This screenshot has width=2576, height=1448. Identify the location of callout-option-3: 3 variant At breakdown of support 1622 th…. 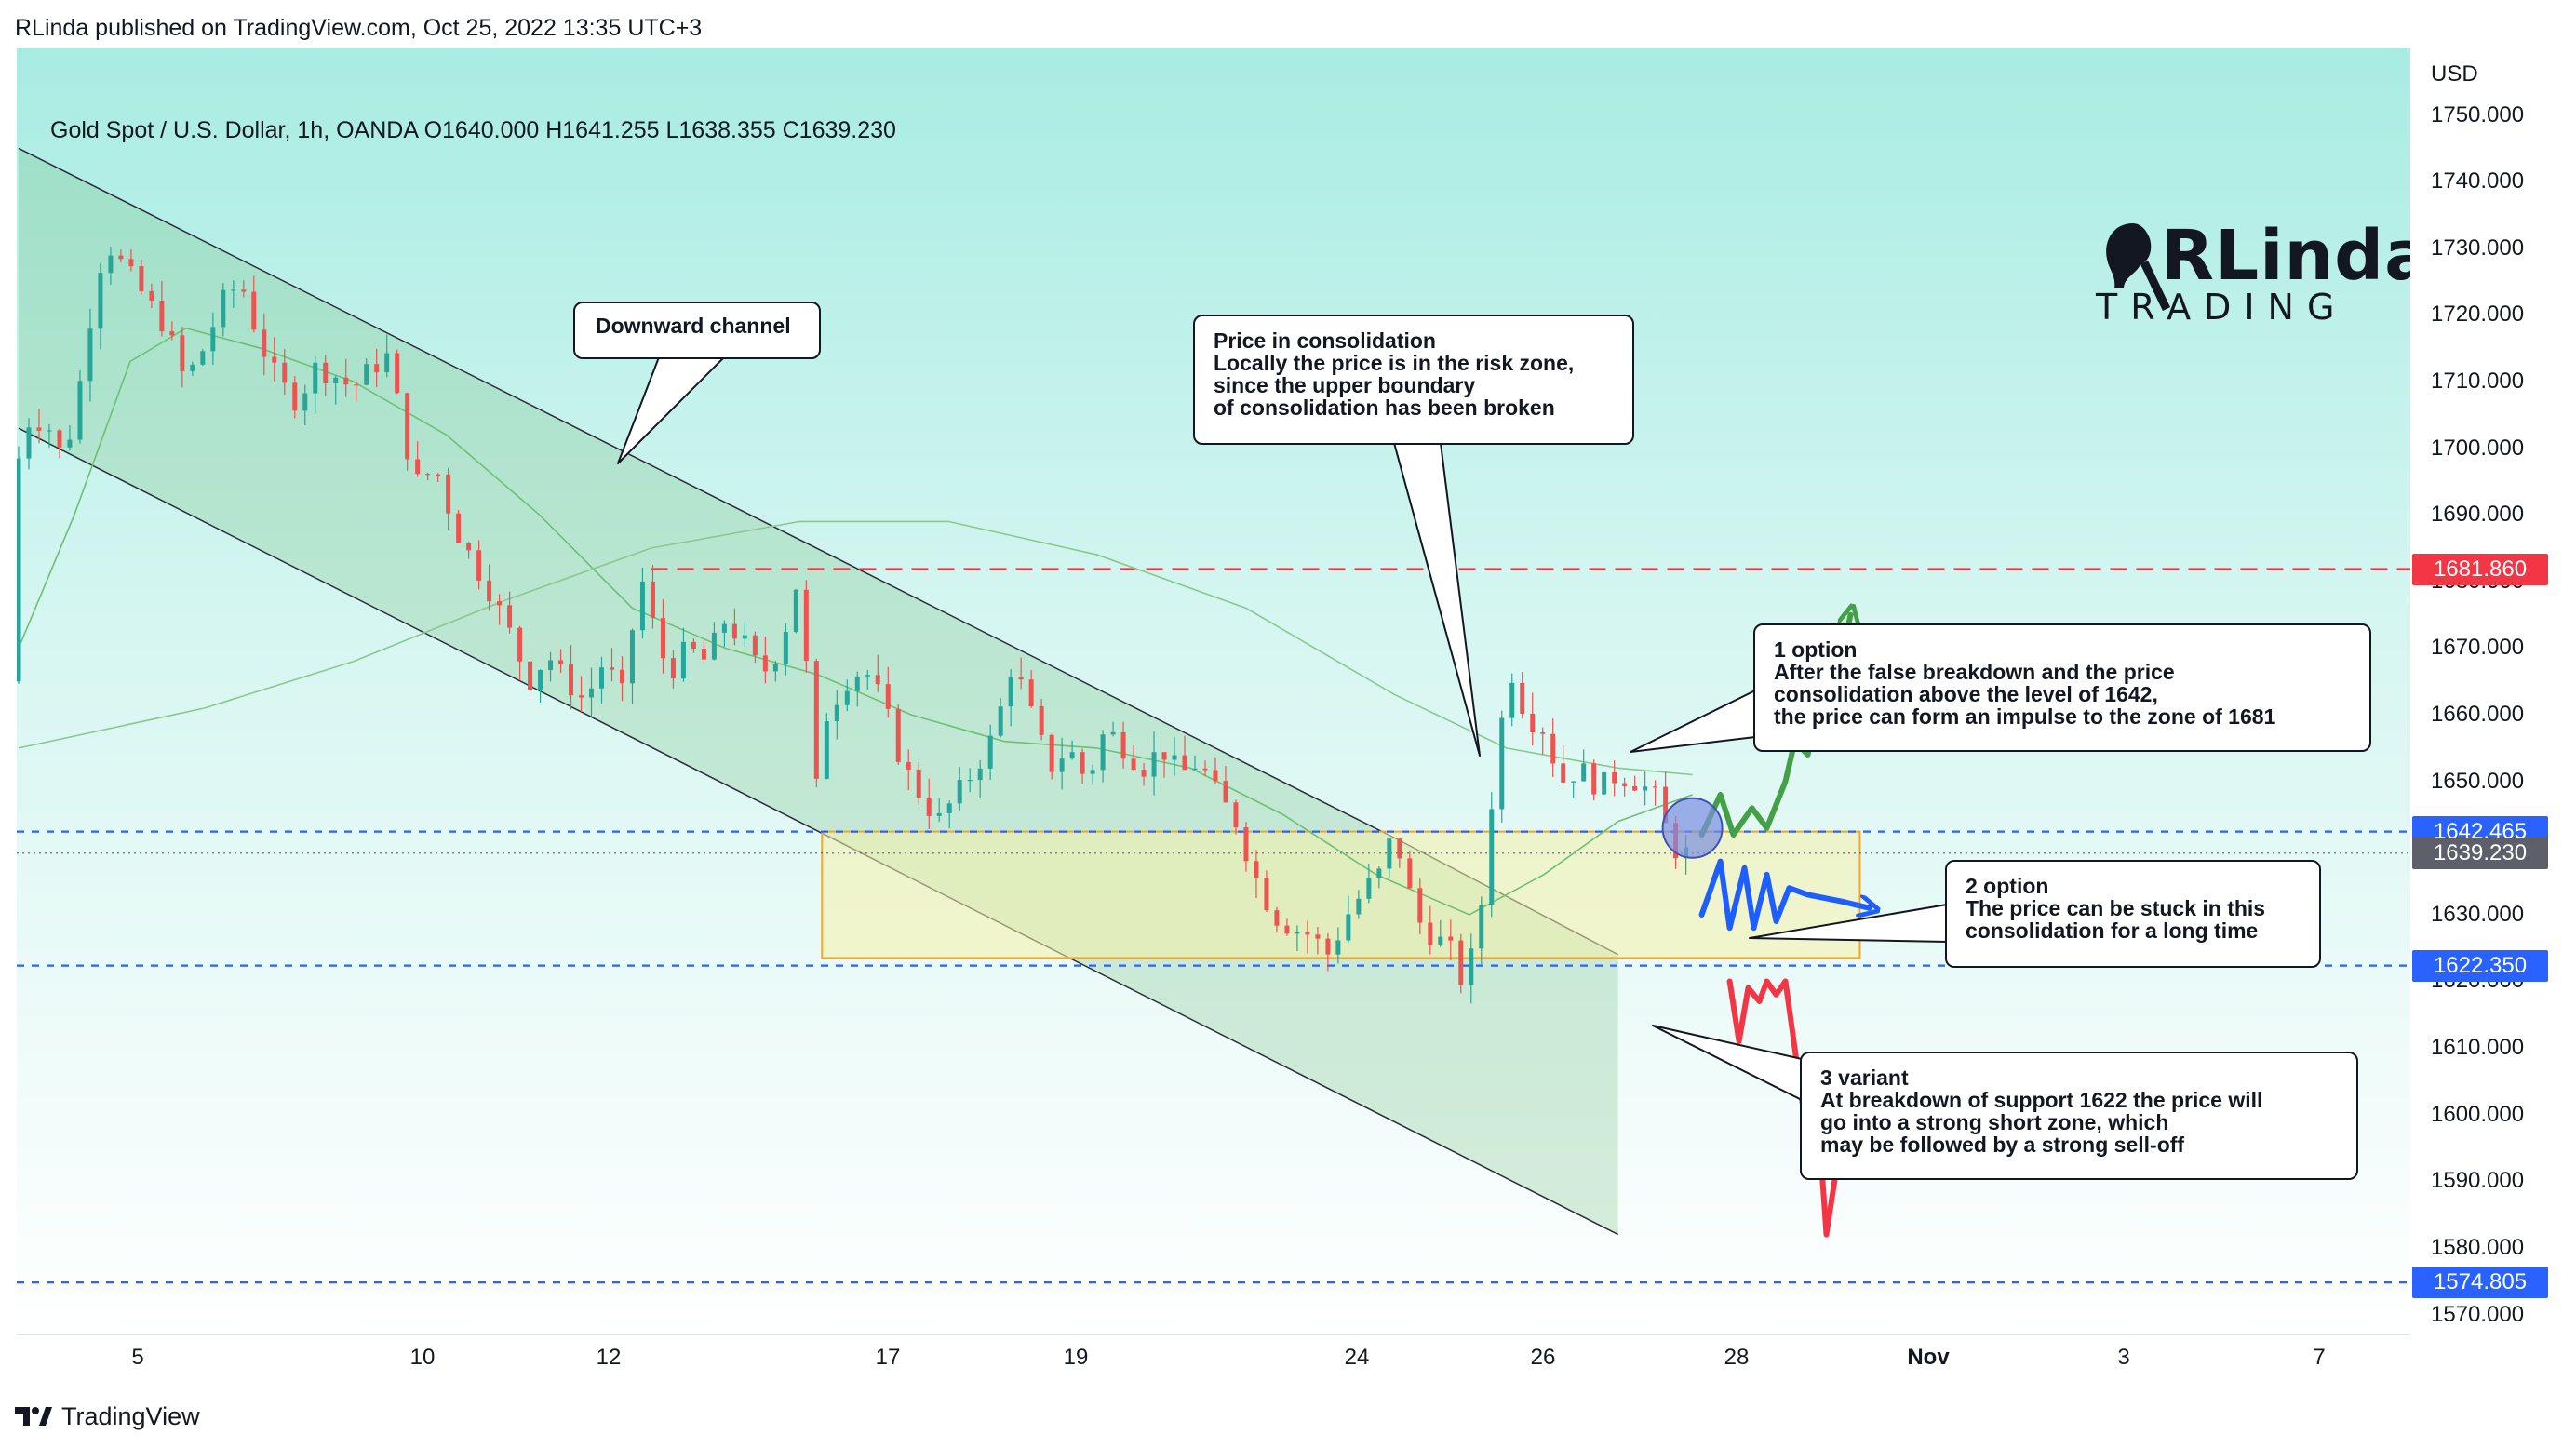
(2079, 1116).